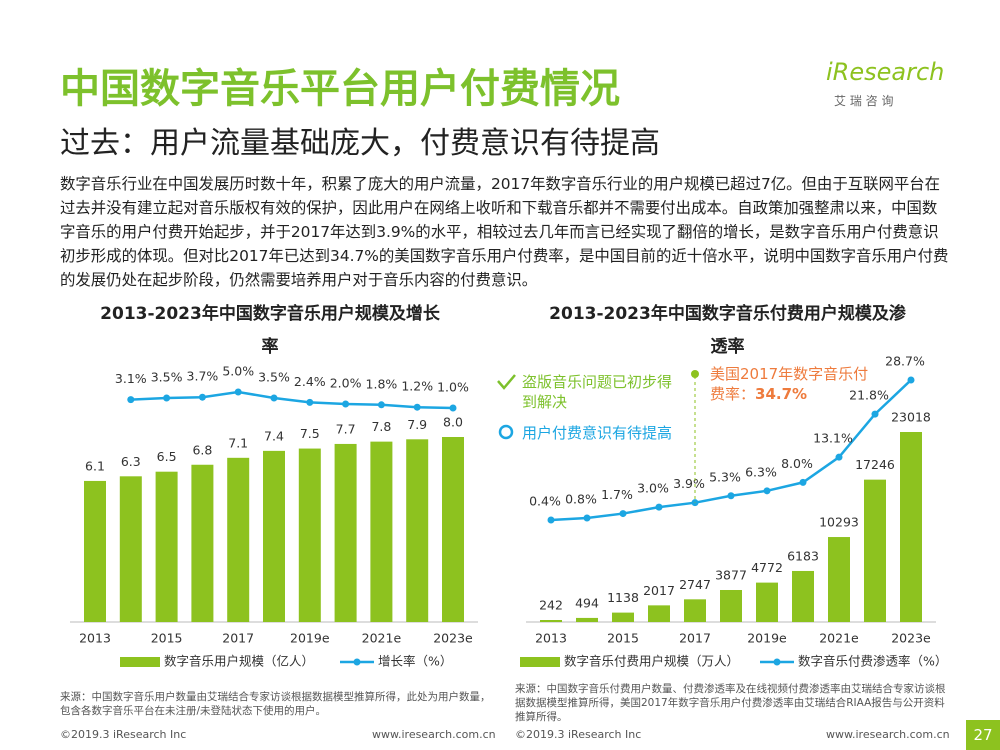 The height and width of the screenshot is (750, 1000). I want to click on bar-value-label: 6.5, so click(167, 456).